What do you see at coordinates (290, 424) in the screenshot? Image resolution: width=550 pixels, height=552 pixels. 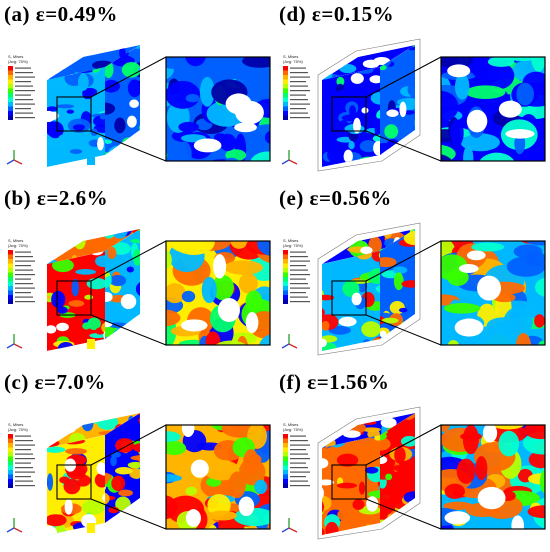 I see `legend-title: S, Mises` at bounding box center [290, 424].